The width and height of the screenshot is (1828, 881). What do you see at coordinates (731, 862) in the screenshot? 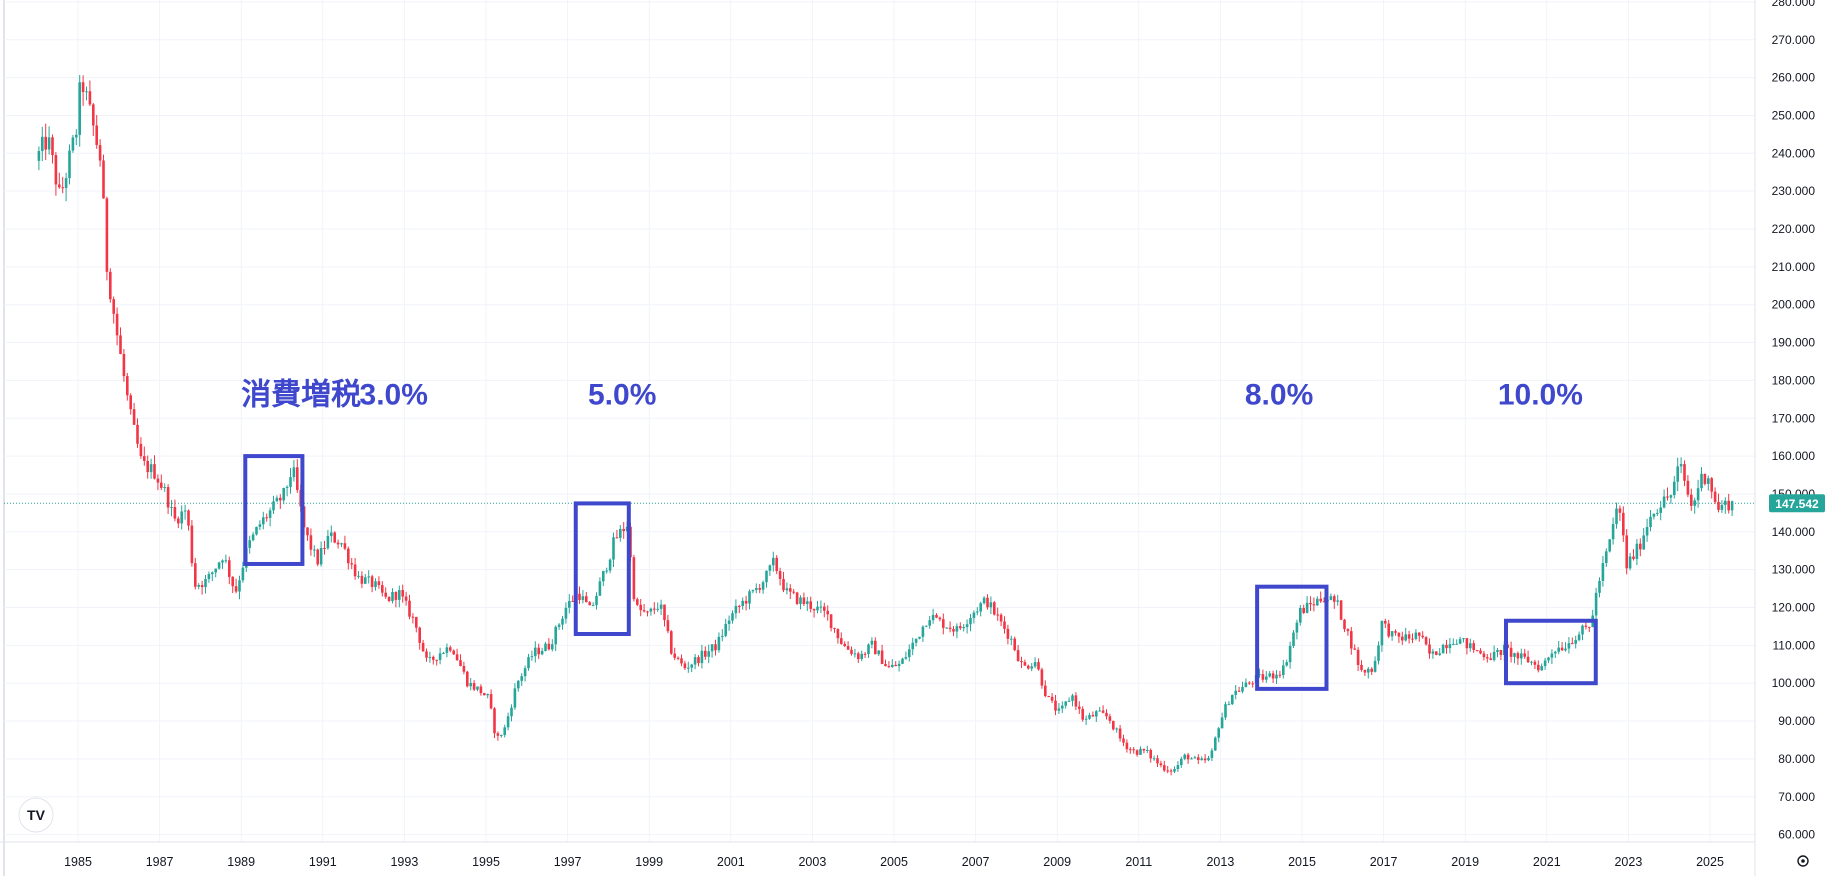
I see `year-tick-label: 2001` at bounding box center [731, 862].